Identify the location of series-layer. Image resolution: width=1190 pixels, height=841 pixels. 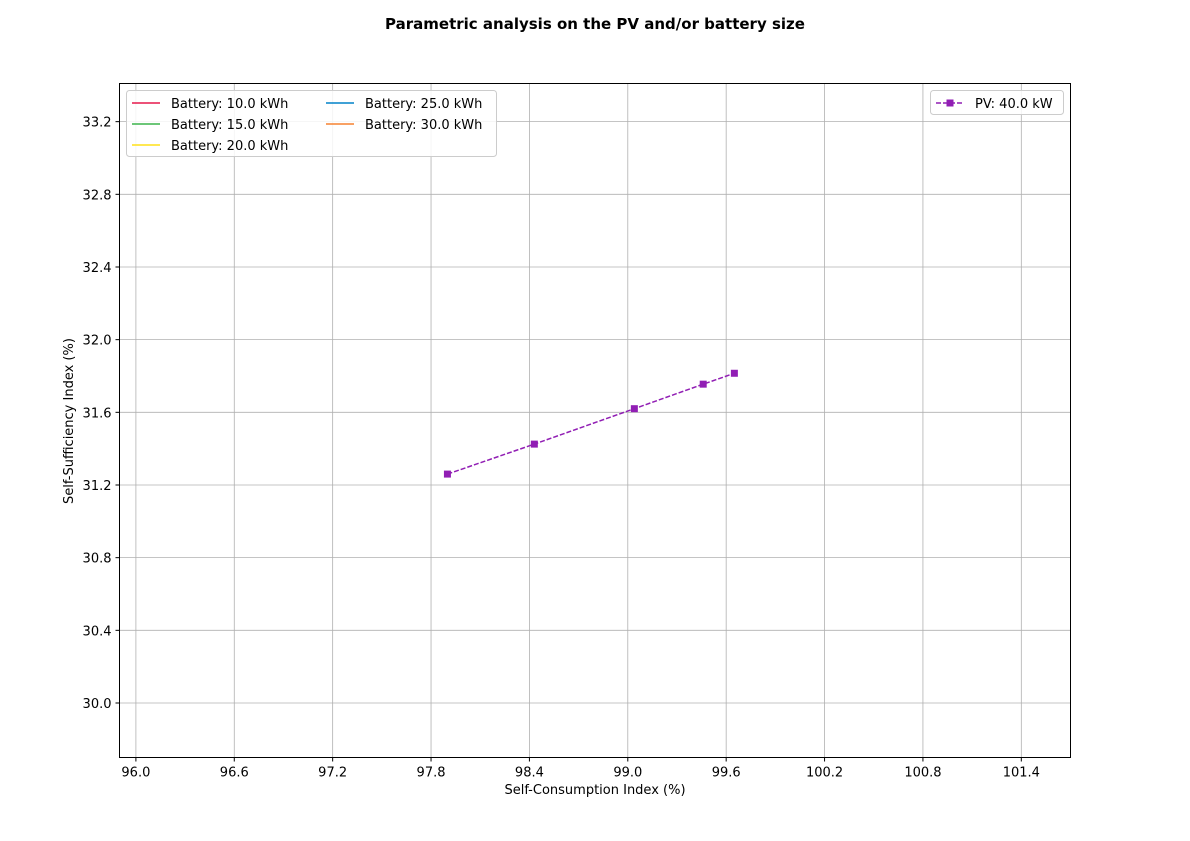
(590, 423).